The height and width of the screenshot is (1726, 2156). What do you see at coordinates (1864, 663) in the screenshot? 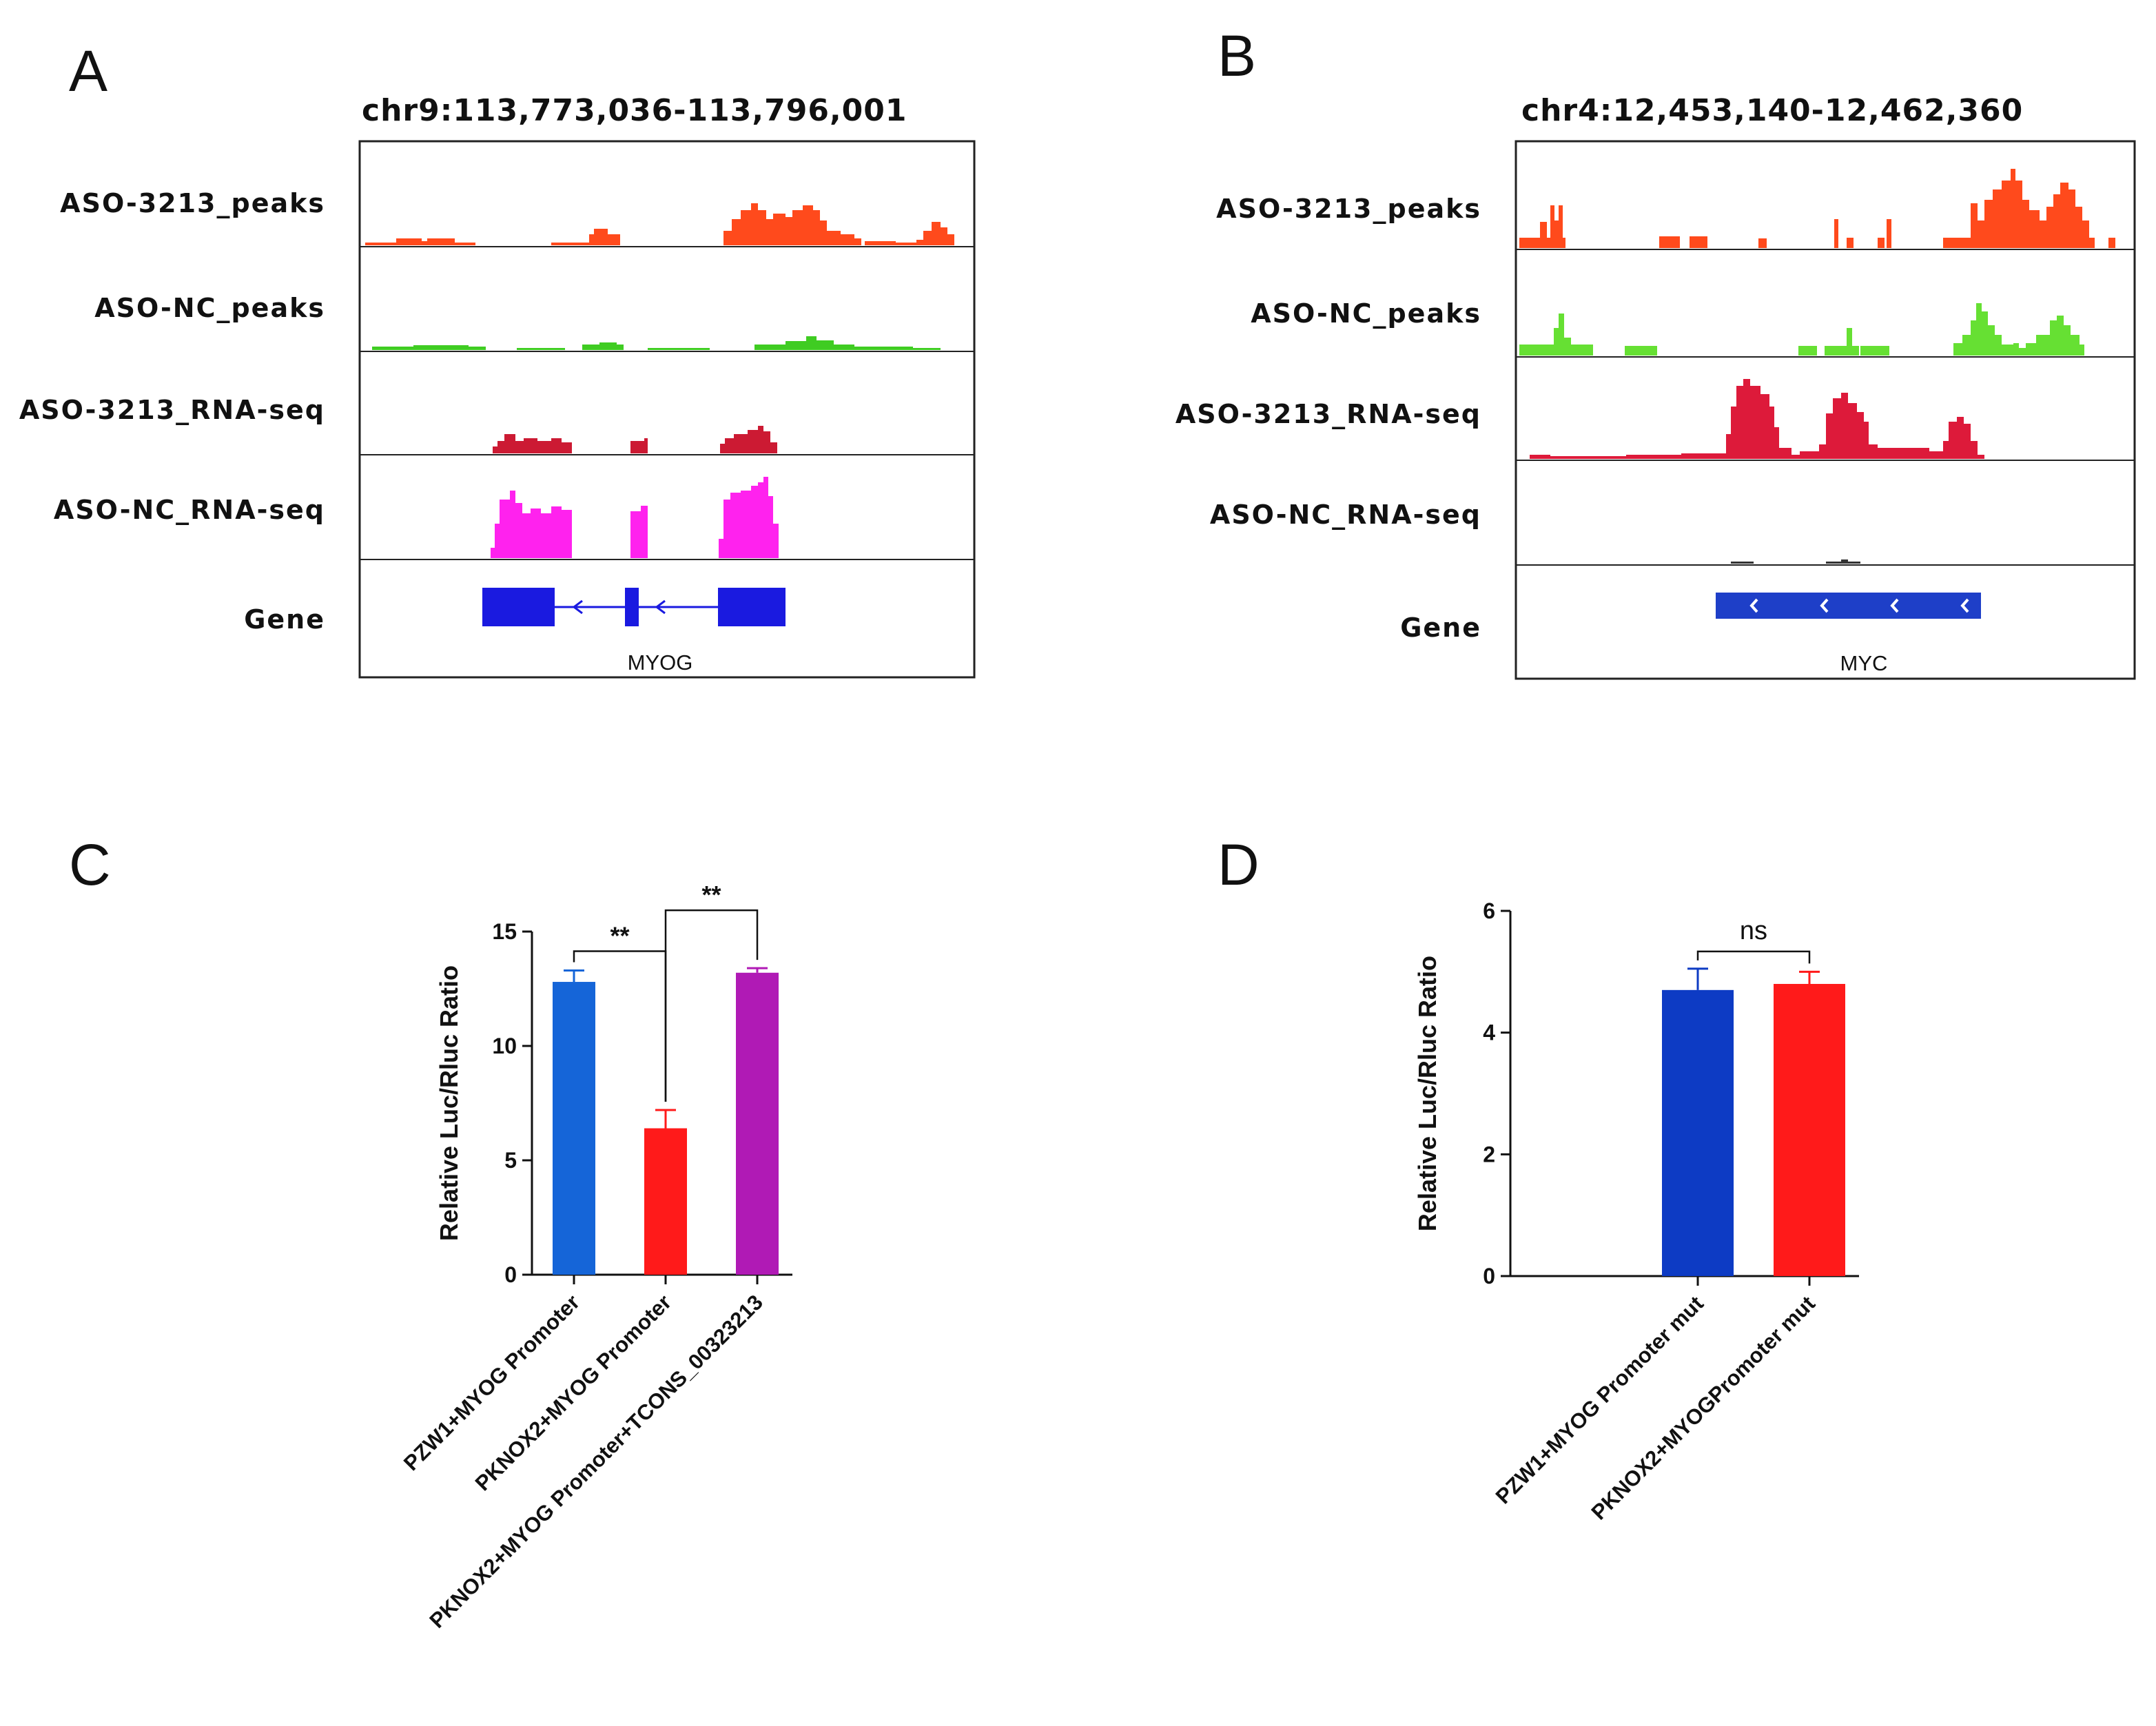
I see `panel-b-gene-name: MYC` at bounding box center [1864, 663].